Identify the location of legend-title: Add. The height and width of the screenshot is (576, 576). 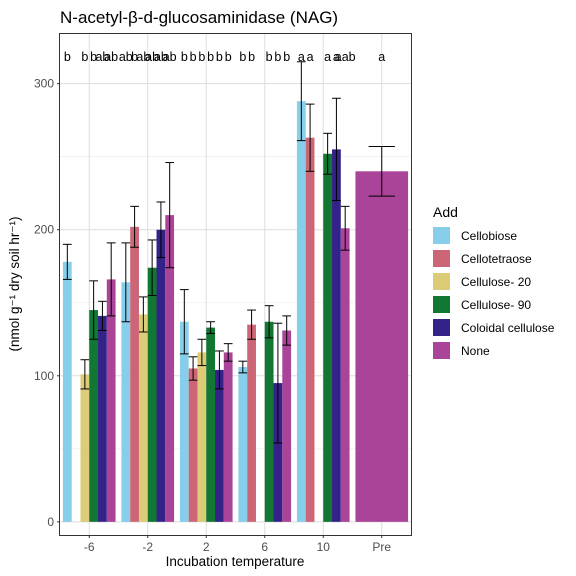
(445, 212).